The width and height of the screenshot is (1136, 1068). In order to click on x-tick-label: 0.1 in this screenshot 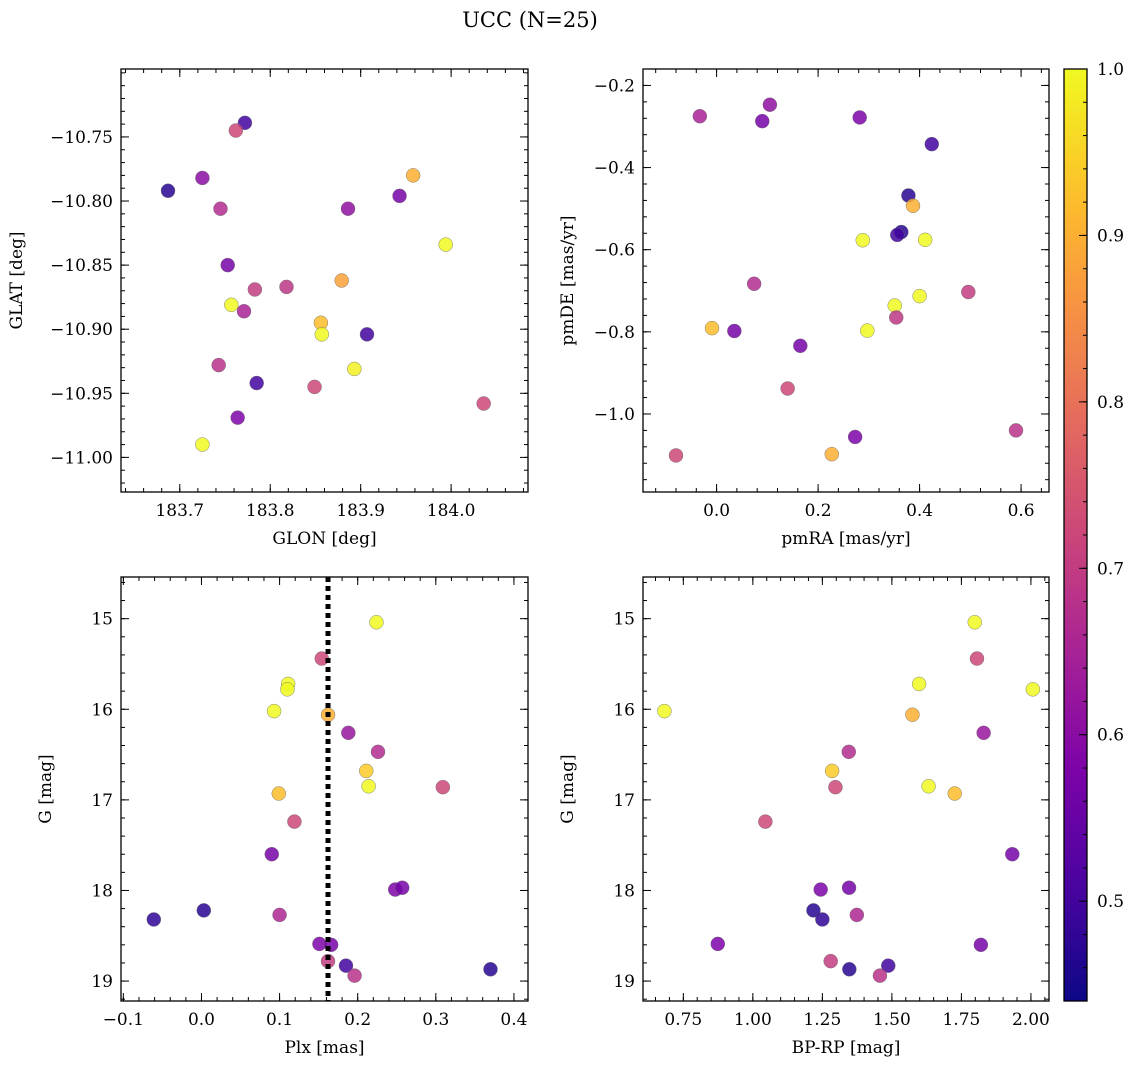, I will do `click(279, 1020)`.